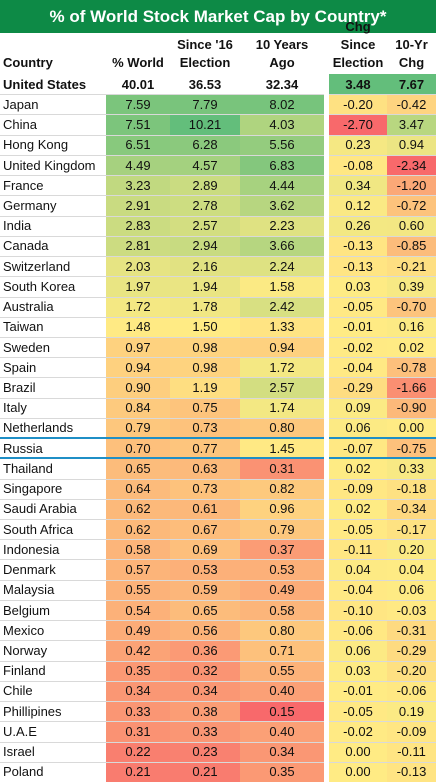 Image resolution: width=436 pixels, height=782 pixels. What do you see at coordinates (138, 448) in the screenshot?
I see `value-cell: 0.70` at bounding box center [138, 448].